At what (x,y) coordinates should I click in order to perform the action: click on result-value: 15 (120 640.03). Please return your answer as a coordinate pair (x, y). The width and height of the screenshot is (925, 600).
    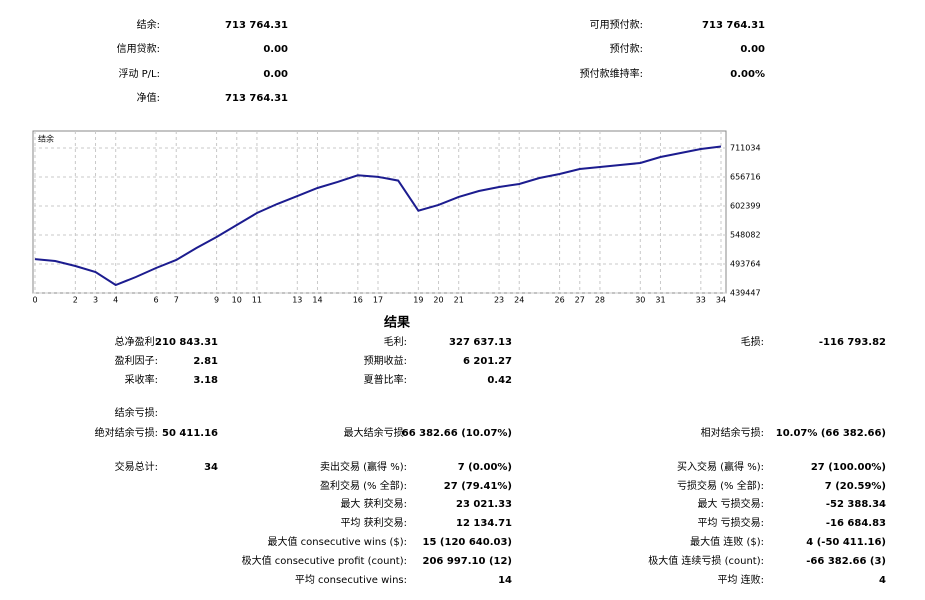
    Looking at the image, I should click on (467, 542).